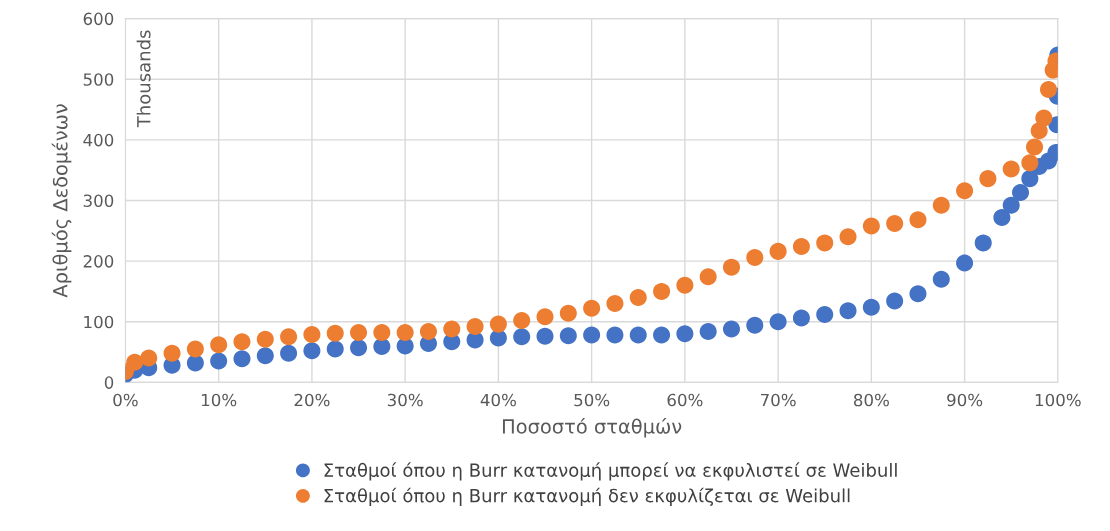  I want to click on y-tick-label: 500, so click(98, 79).